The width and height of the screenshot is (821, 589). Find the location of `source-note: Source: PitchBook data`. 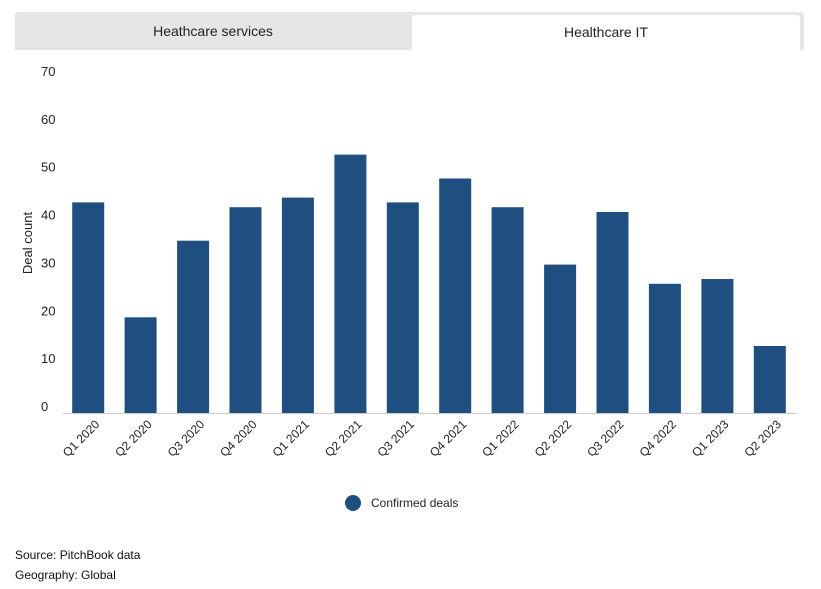

source-note: Source: PitchBook data is located at coordinates (78, 555).